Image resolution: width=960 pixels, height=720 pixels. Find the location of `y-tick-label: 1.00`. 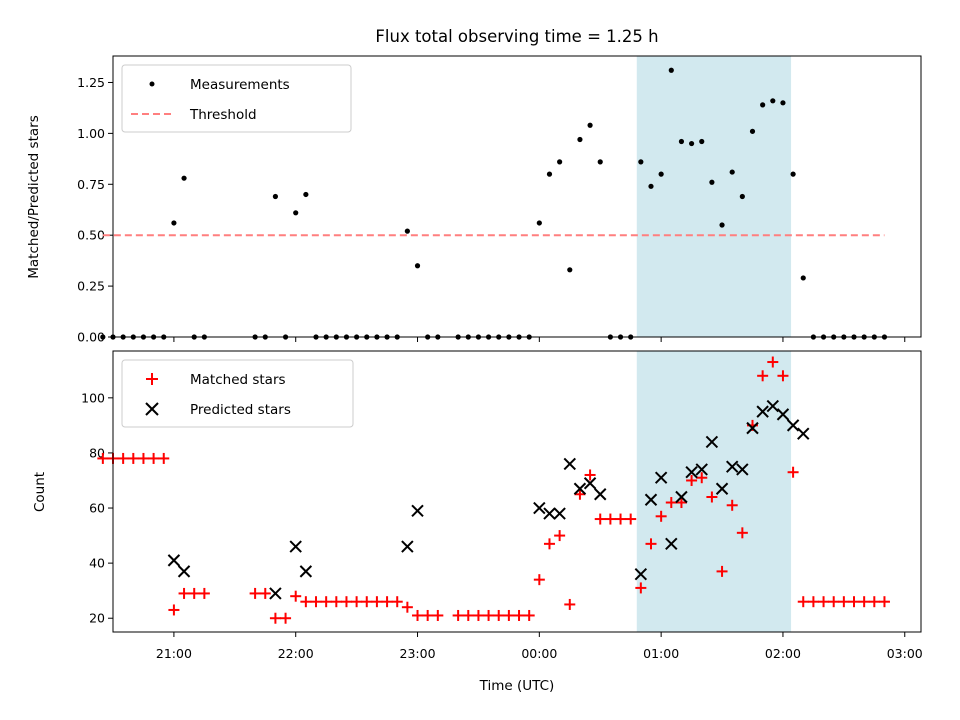

y-tick-label: 1.00 is located at coordinates (91, 133).